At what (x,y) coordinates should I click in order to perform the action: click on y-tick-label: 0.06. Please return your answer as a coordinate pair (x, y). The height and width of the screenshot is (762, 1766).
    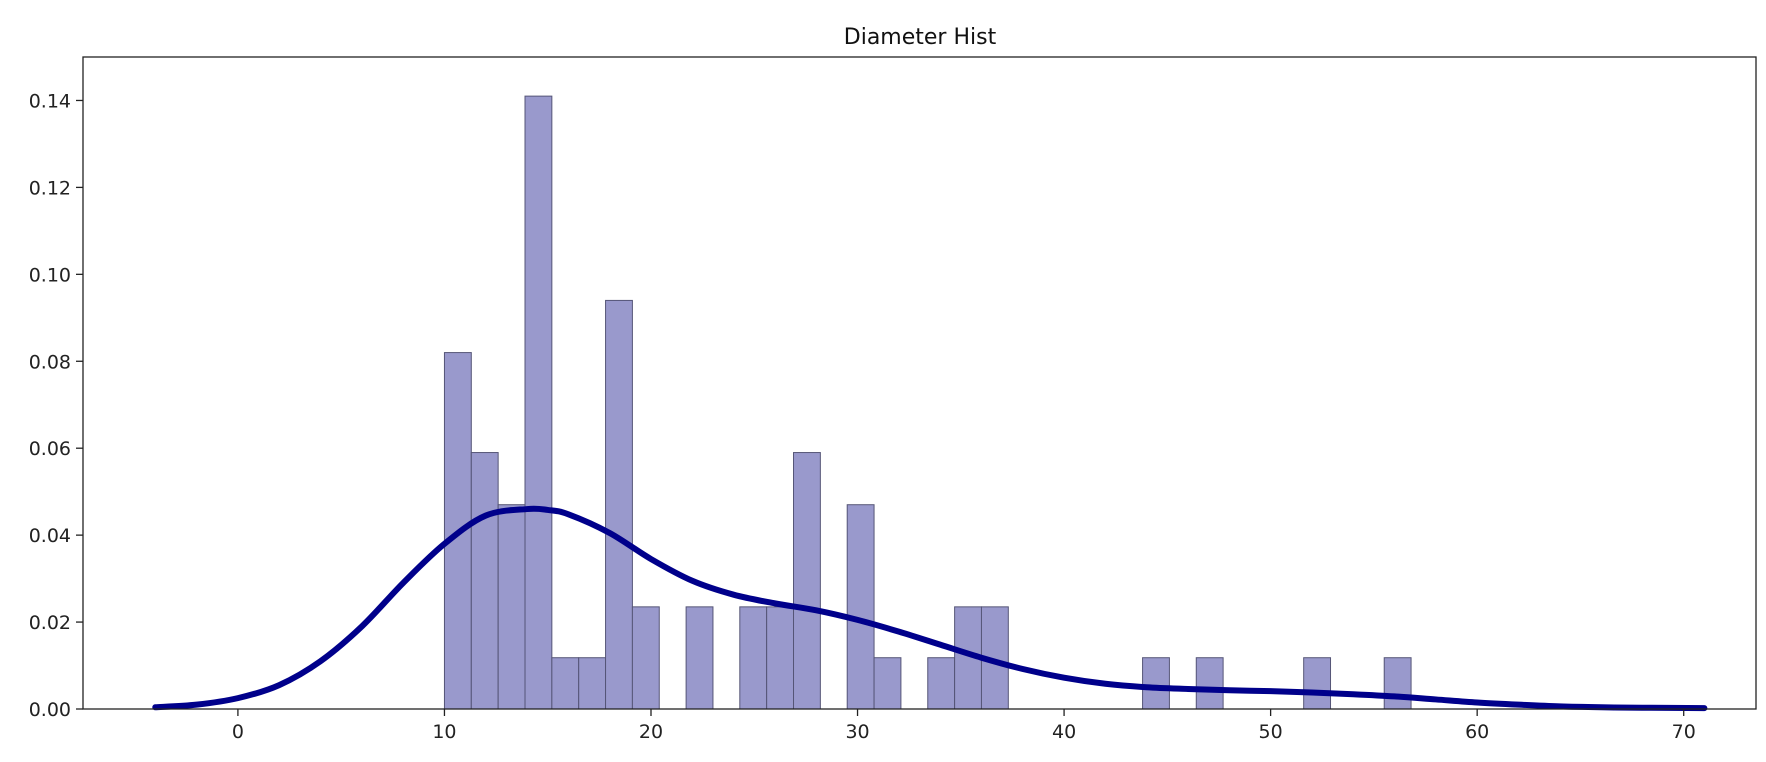
    Looking at the image, I should click on (50, 449).